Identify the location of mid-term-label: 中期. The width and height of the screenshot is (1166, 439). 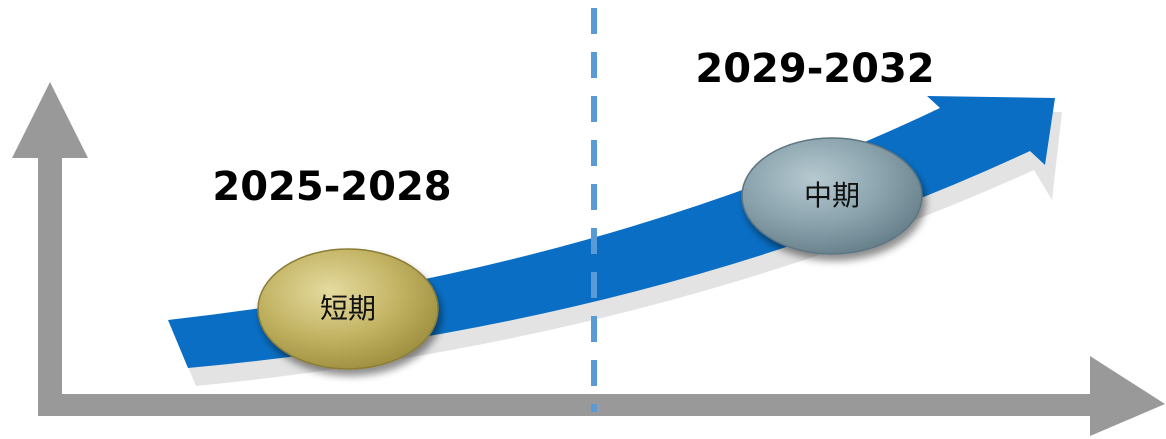
(832, 195).